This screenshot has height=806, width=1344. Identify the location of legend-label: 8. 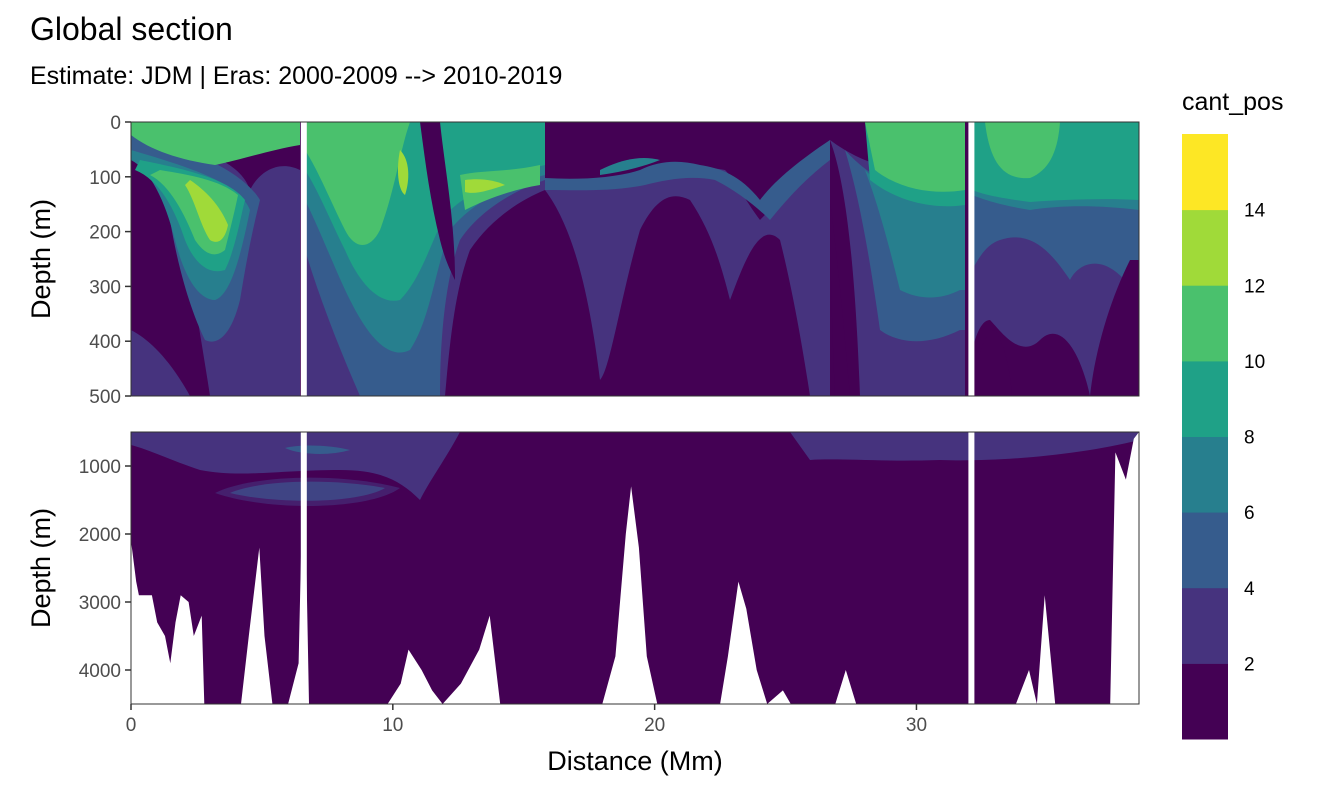
(1249, 438).